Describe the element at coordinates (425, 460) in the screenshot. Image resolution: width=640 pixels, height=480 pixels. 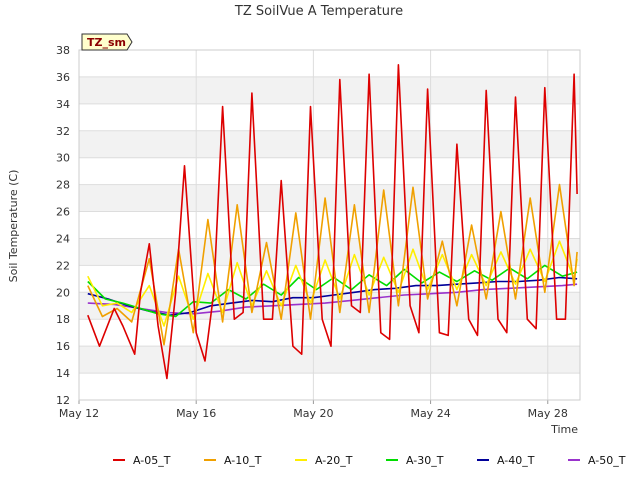
I see `legend-label: A-30_T` at that location.